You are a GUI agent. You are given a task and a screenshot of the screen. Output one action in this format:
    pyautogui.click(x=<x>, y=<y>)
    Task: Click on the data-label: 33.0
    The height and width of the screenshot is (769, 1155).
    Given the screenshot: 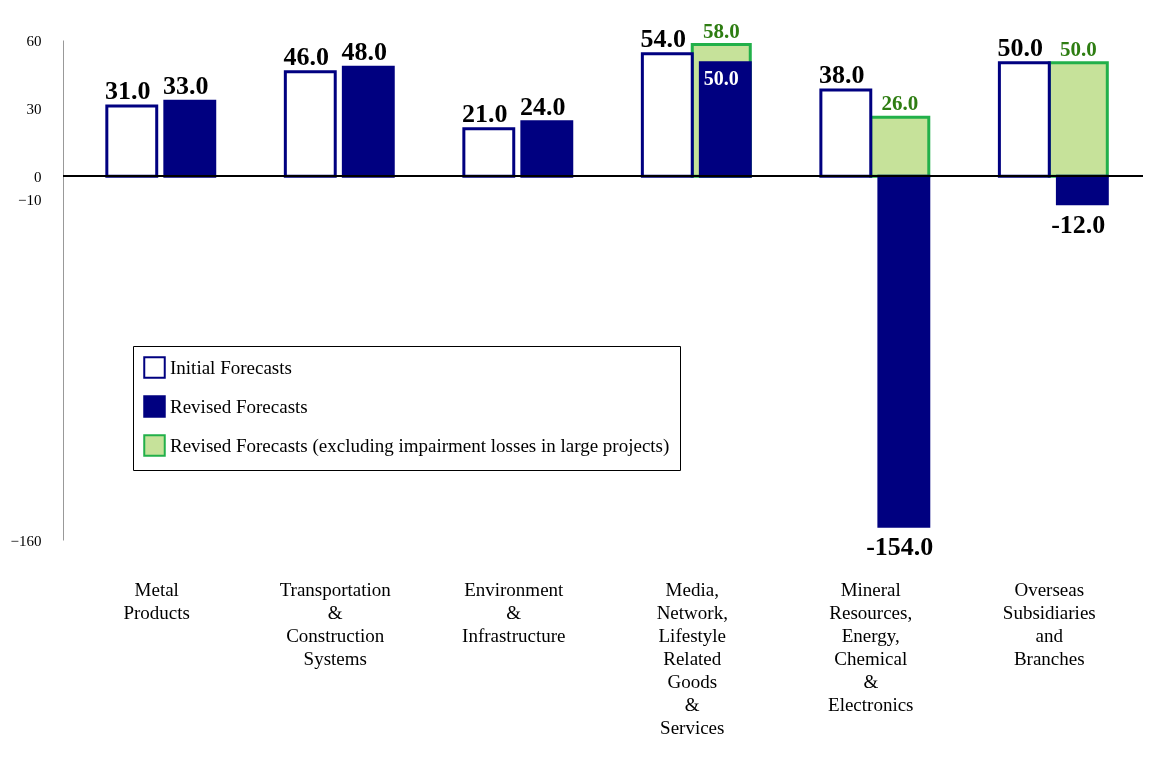 What is the action you would take?
    pyautogui.click(x=185, y=86)
    